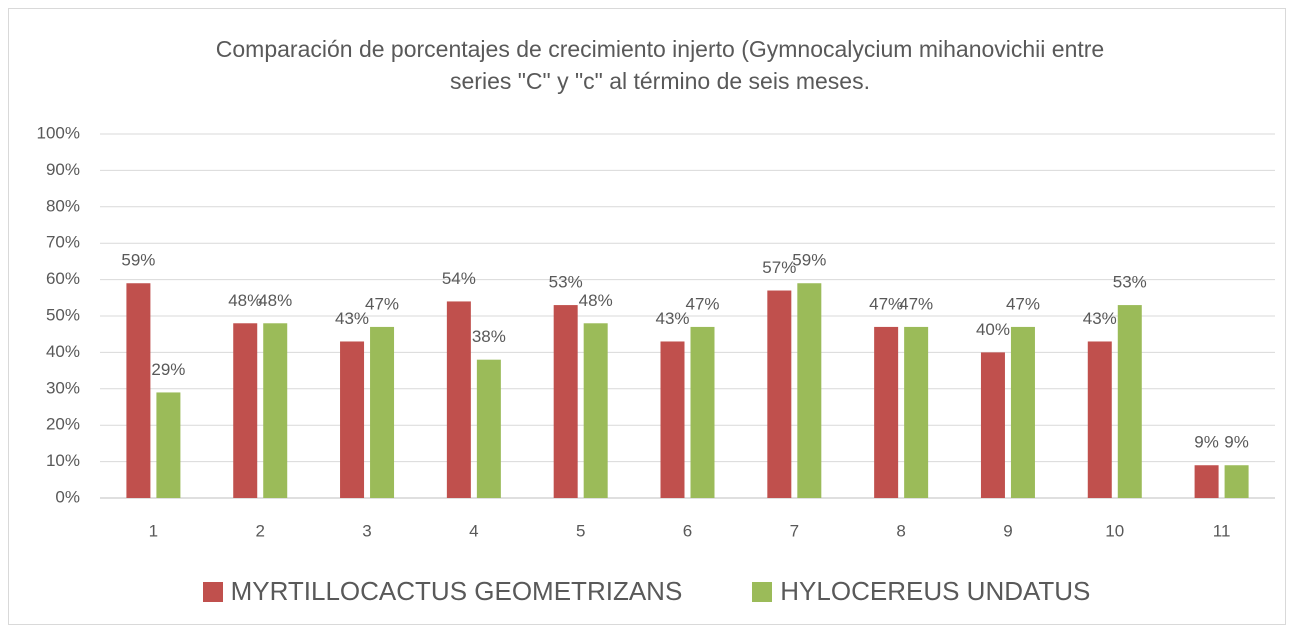 Image resolution: width=1293 pixels, height=631 pixels. What do you see at coordinates (63, 424) in the screenshot?
I see `y-tick-label: 20%` at bounding box center [63, 424].